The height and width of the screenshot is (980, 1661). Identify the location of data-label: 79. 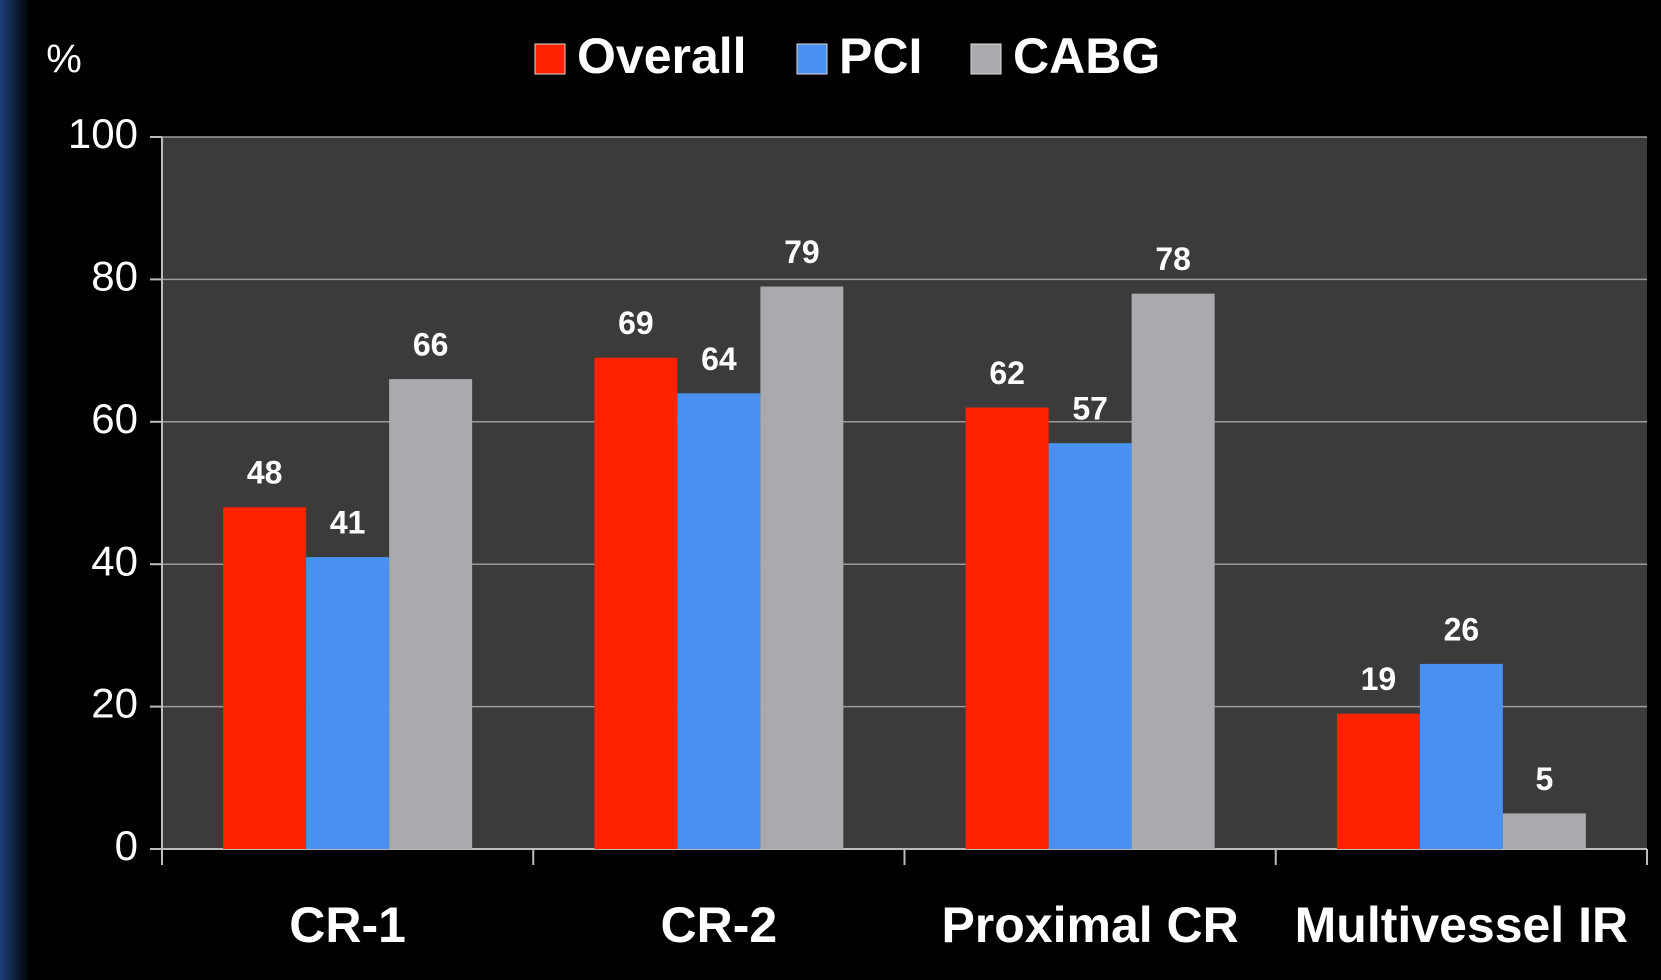
(802, 252).